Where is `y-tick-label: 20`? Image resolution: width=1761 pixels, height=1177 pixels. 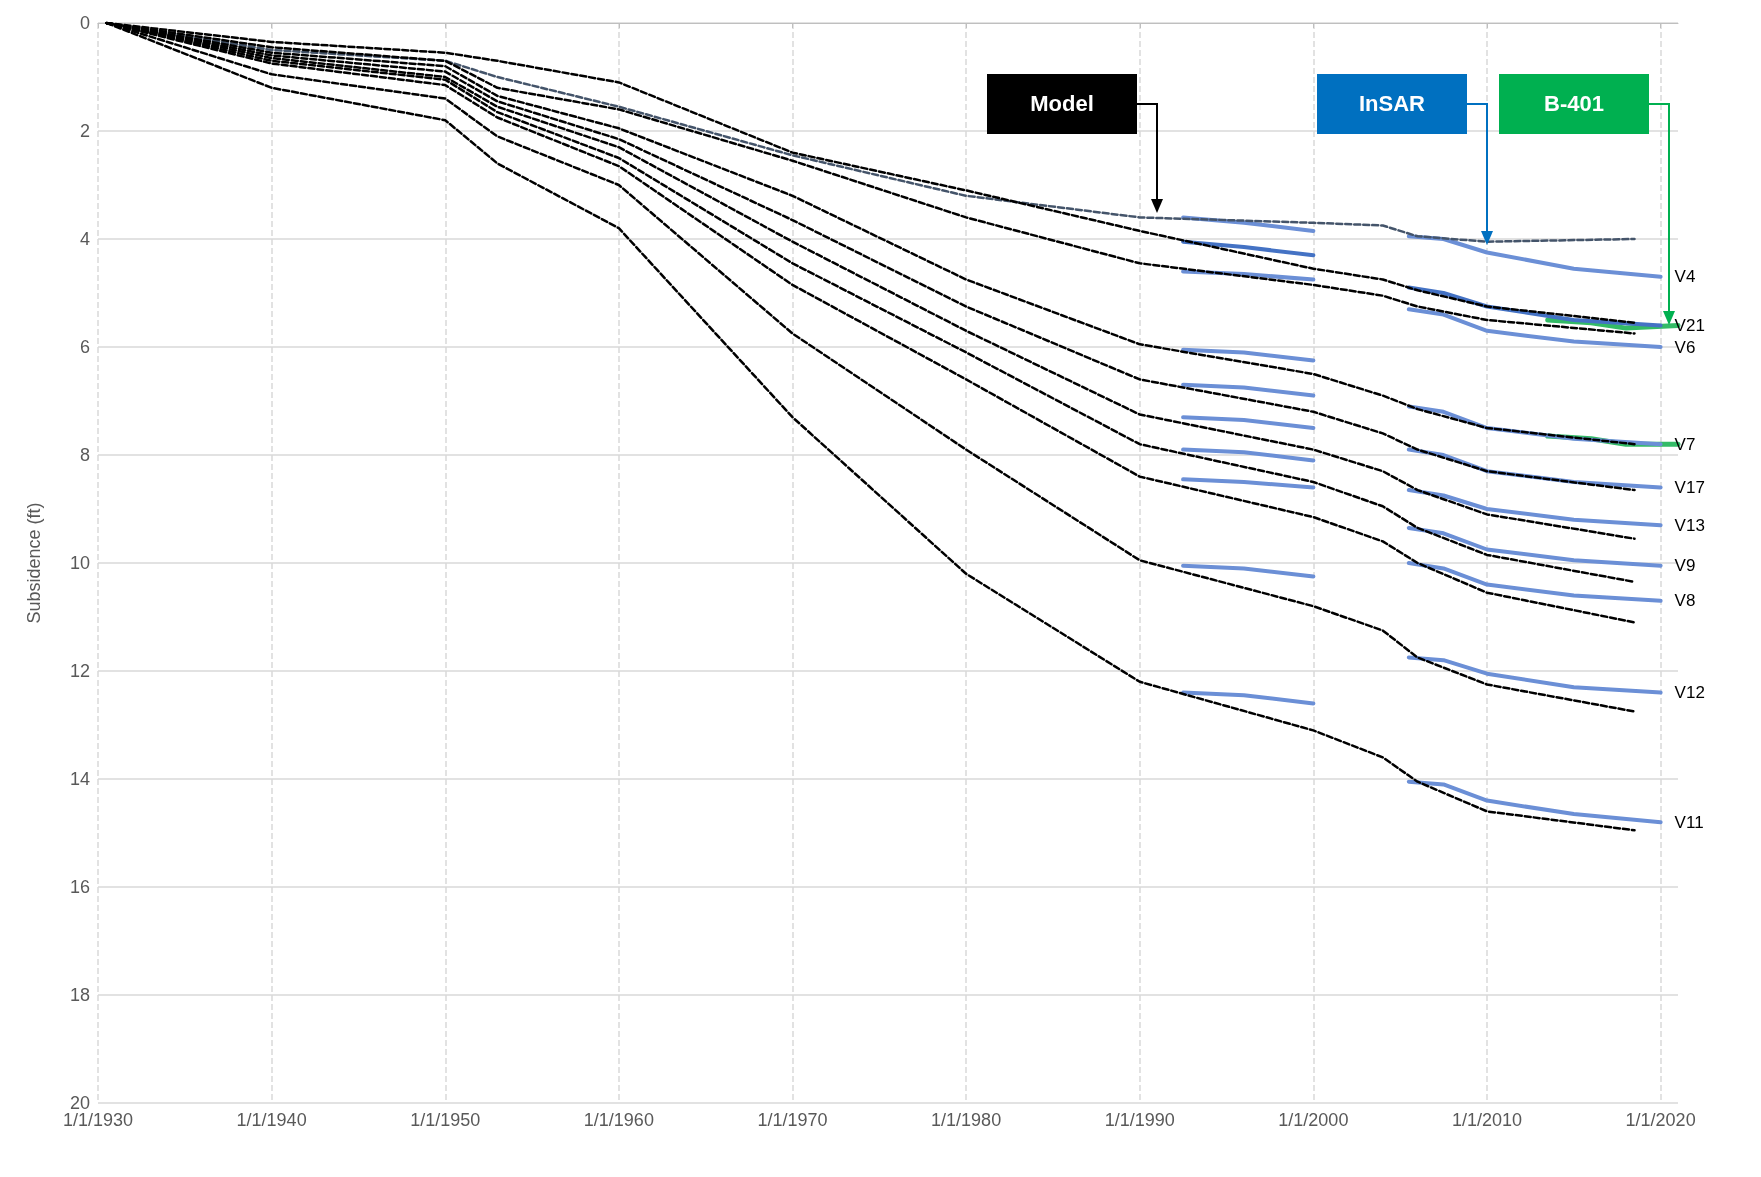 y-tick-label: 20 is located at coordinates (79, 1103).